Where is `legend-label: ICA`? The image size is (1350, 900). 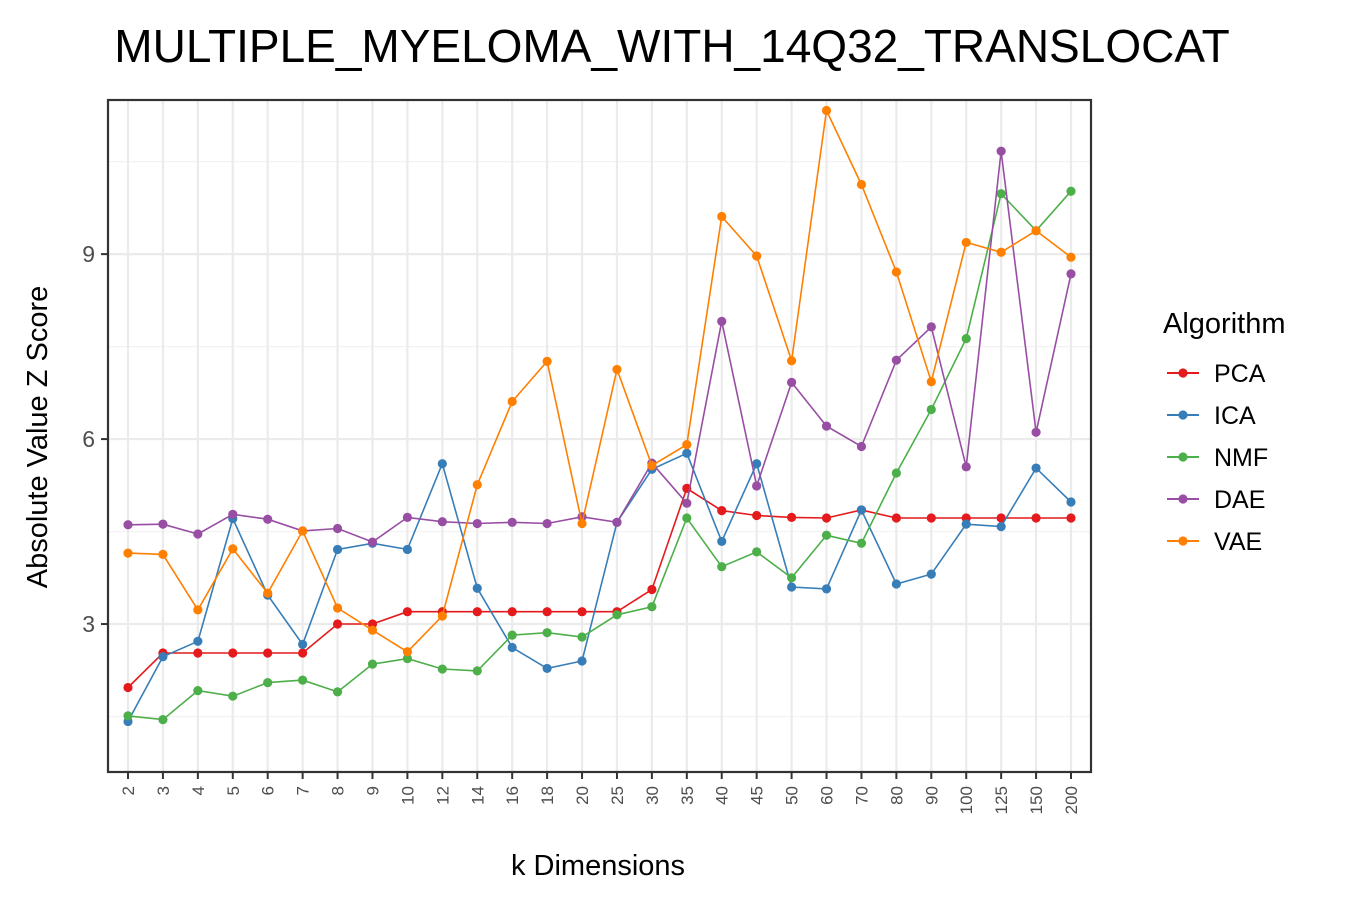 legend-label: ICA is located at coordinates (1235, 416).